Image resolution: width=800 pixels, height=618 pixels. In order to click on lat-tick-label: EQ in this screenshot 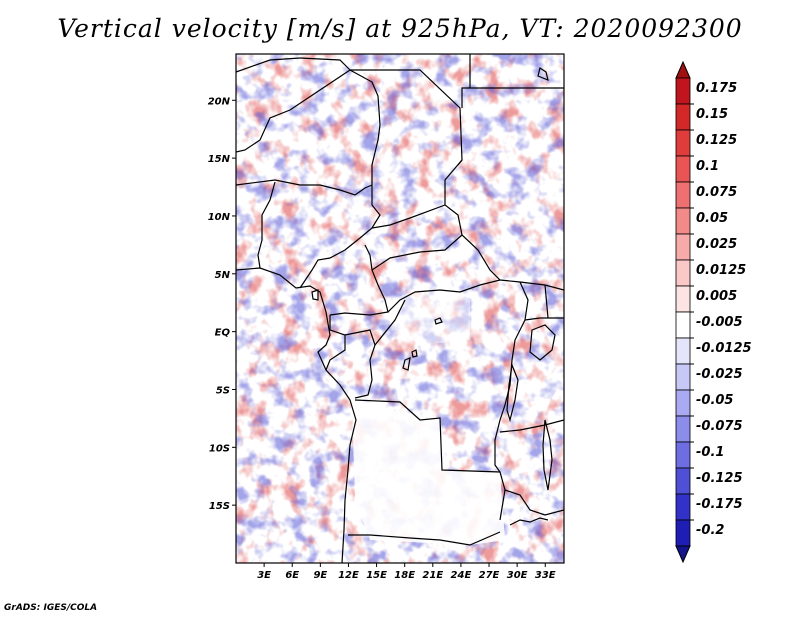, I will do `click(223, 333)`.